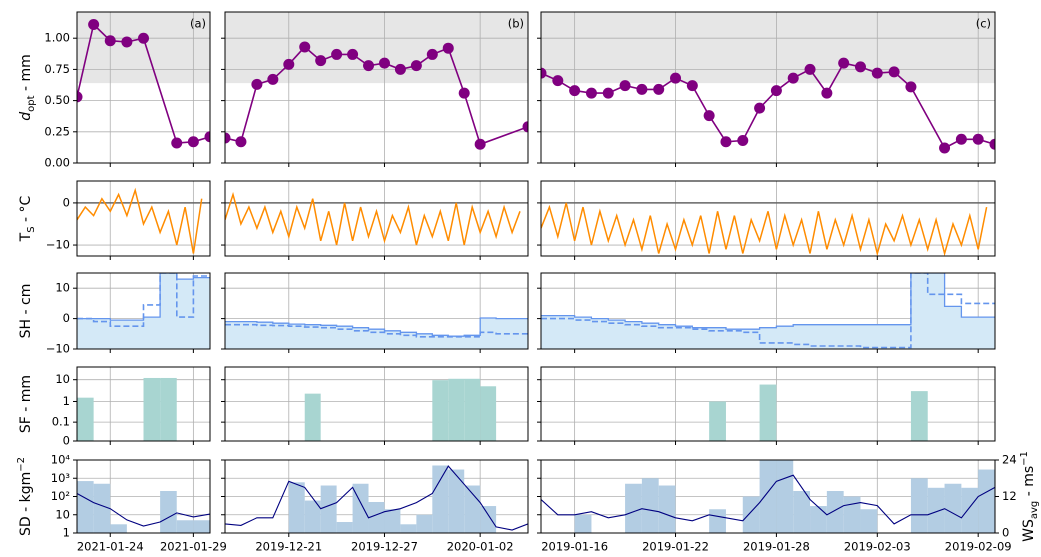 Image resolution: width=1041 pixels, height=557 pixels. What do you see at coordinates (66, 401) in the screenshot?
I see `y-tick-label: 1` at bounding box center [66, 401].